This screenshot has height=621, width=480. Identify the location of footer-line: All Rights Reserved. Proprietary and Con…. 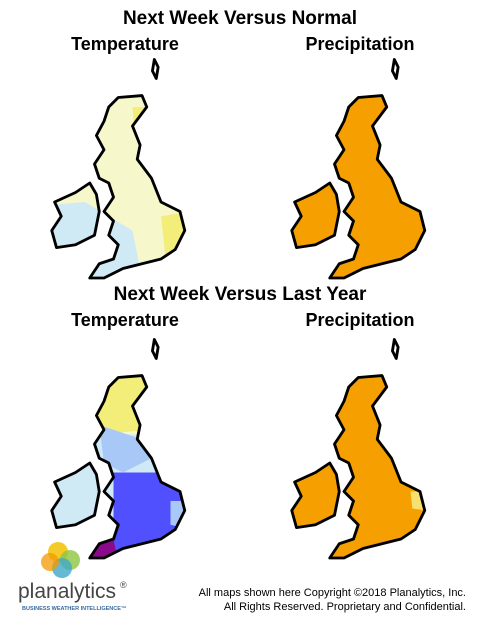
(345, 607).